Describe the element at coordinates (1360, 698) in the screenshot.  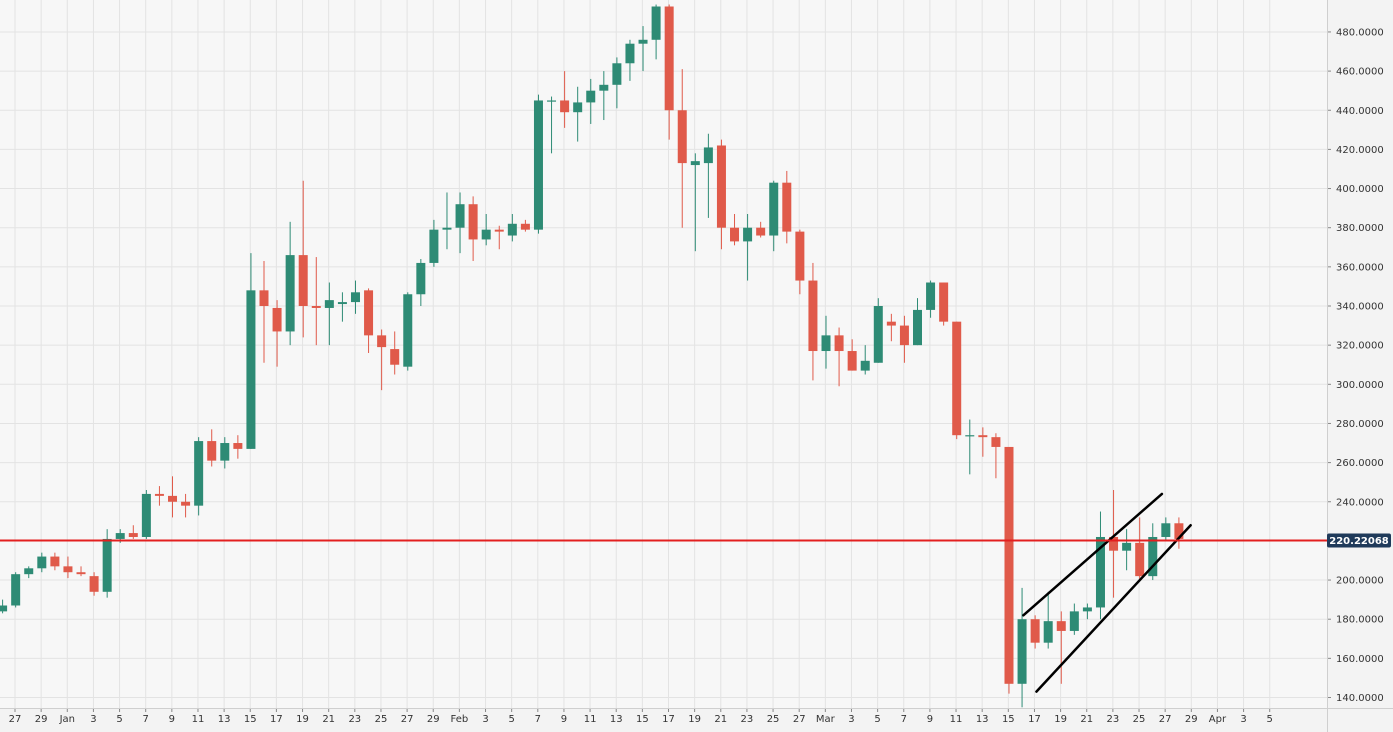
I see `y-tick-label: 140.0000` at that location.